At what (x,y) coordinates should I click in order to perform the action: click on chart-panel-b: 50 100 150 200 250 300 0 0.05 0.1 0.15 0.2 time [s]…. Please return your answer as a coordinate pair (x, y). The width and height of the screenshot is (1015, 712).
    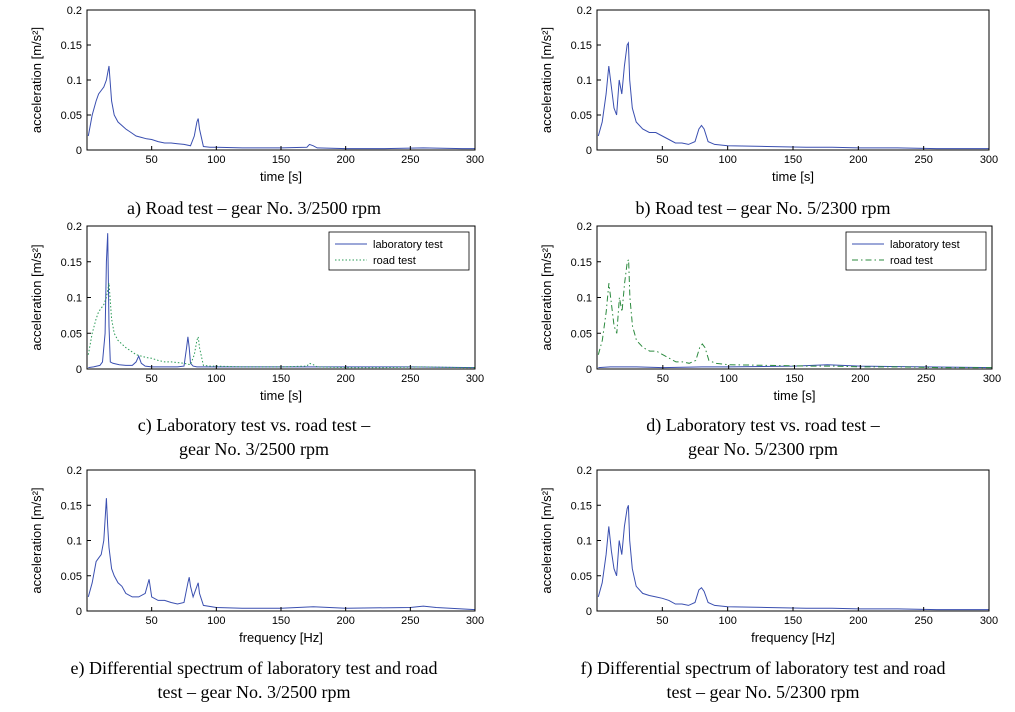
    Looking at the image, I should click on (768, 112).